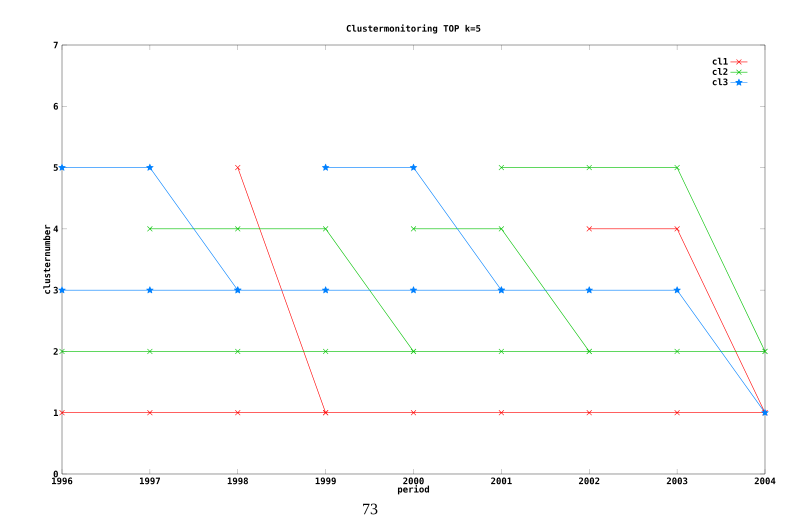 This screenshot has height=523, width=789. I want to click on chart-title: Clustermonitoring TOP k=5, so click(413, 29).